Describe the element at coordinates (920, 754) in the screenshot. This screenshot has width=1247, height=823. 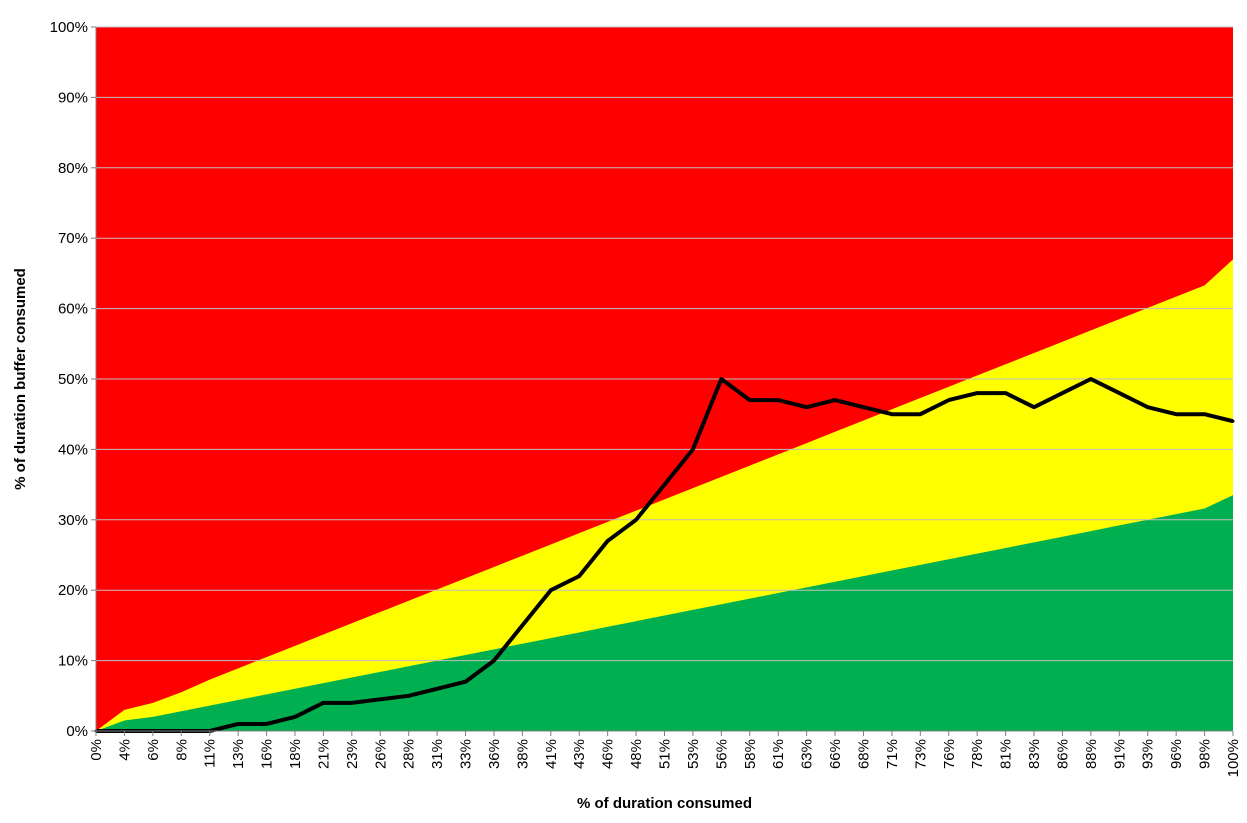
I see `x-tick-label: 73%` at that location.